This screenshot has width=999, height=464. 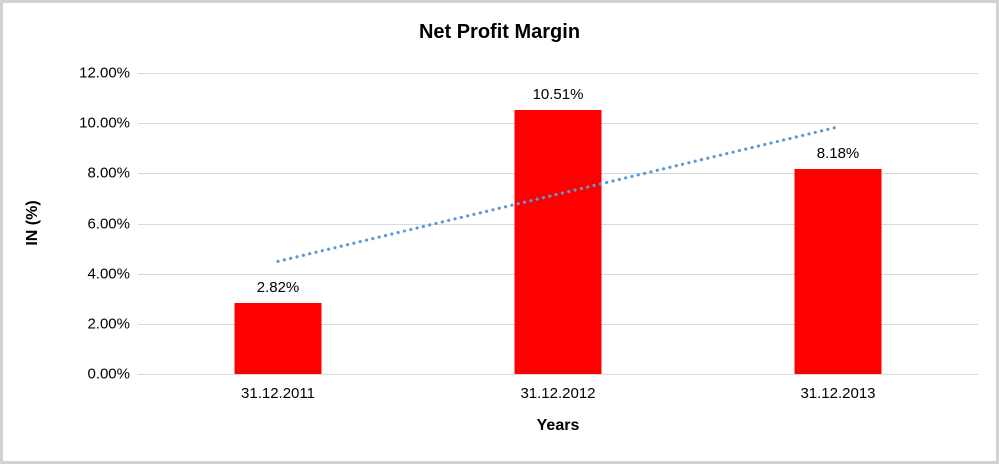 I want to click on y-axis-tick-label: 12.00%, so click(x=104, y=73).